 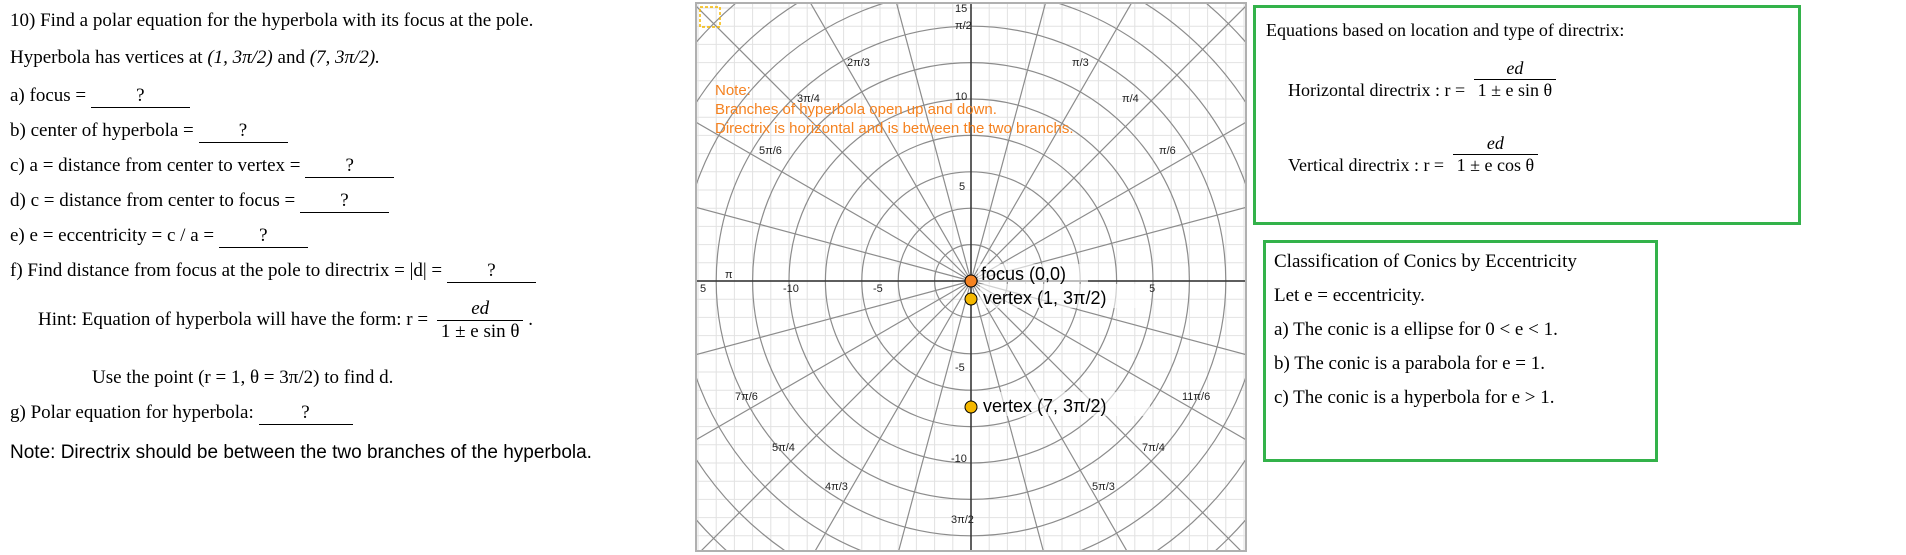 What do you see at coordinates (729, 275) in the screenshot?
I see `angle-label-pi: π` at bounding box center [729, 275].